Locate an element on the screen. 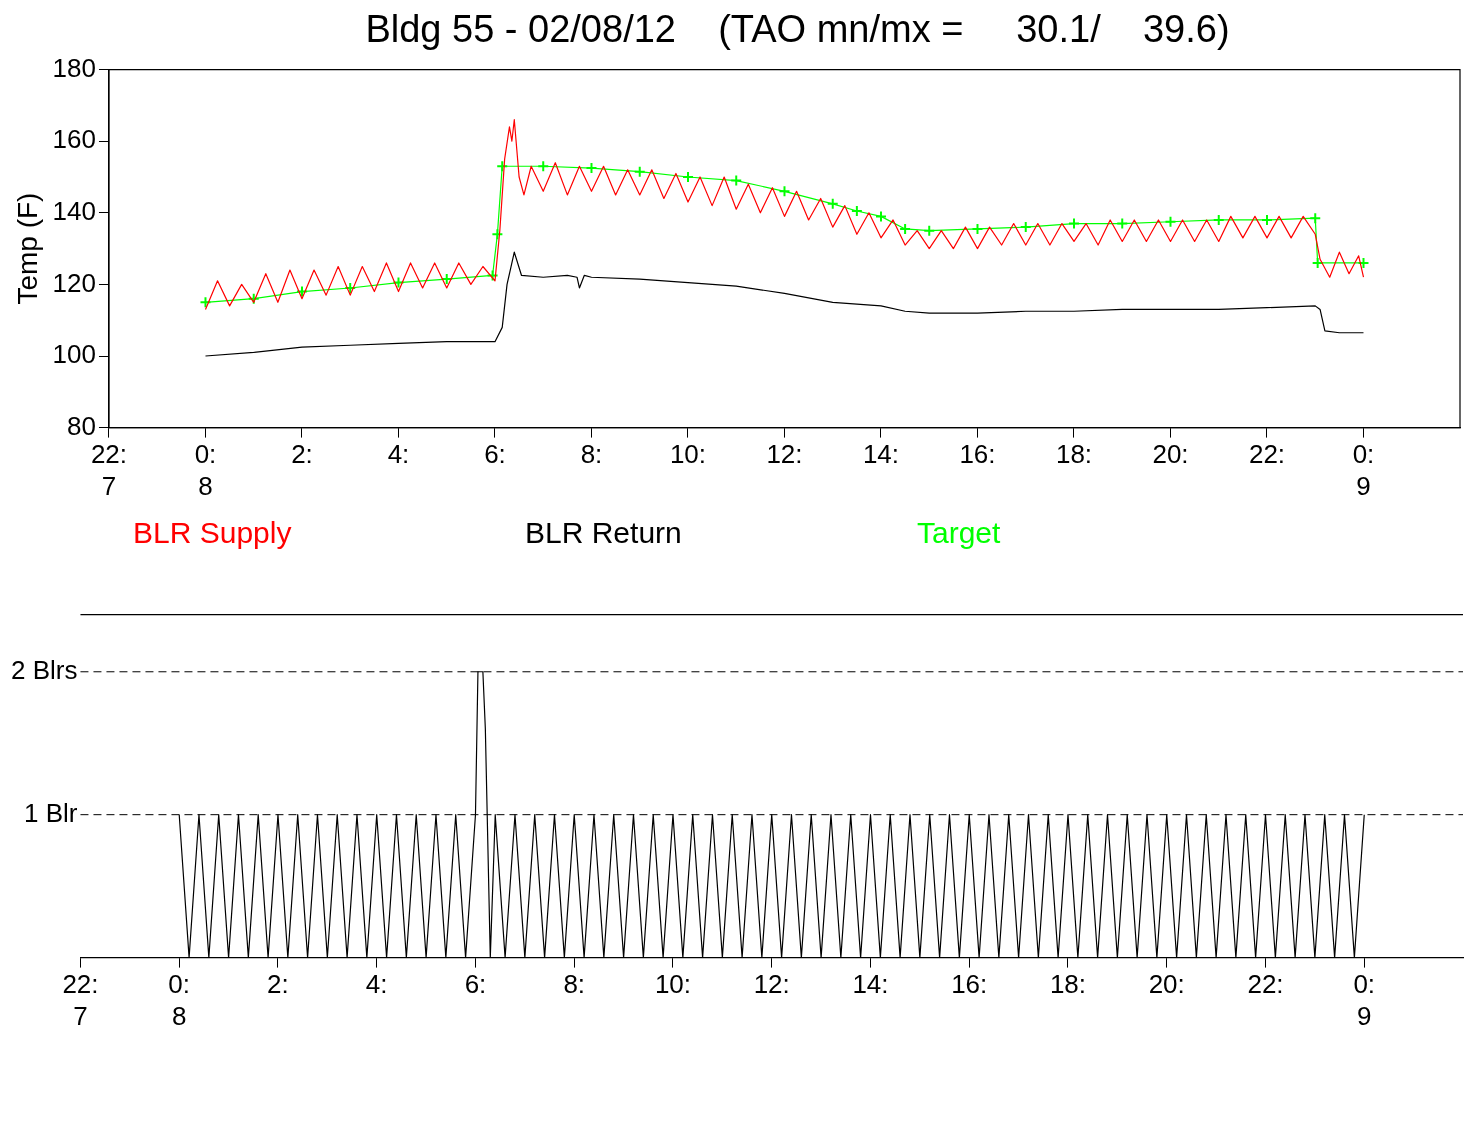 The width and height of the screenshot is (1475, 1142). text: BLR Return is located at coordinates (604, 533).